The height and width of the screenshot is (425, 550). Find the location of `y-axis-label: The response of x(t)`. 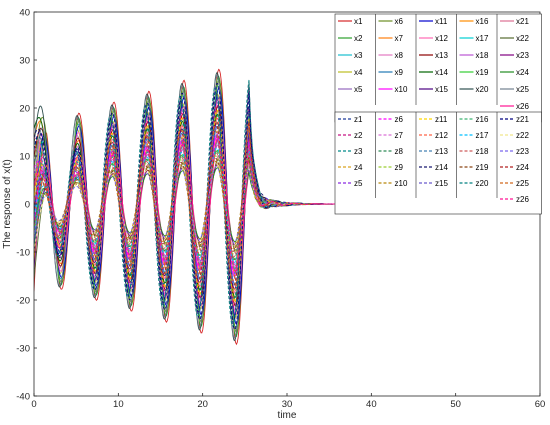

y-axis-label: The response of x(t) is located at coordinates (7, 203).